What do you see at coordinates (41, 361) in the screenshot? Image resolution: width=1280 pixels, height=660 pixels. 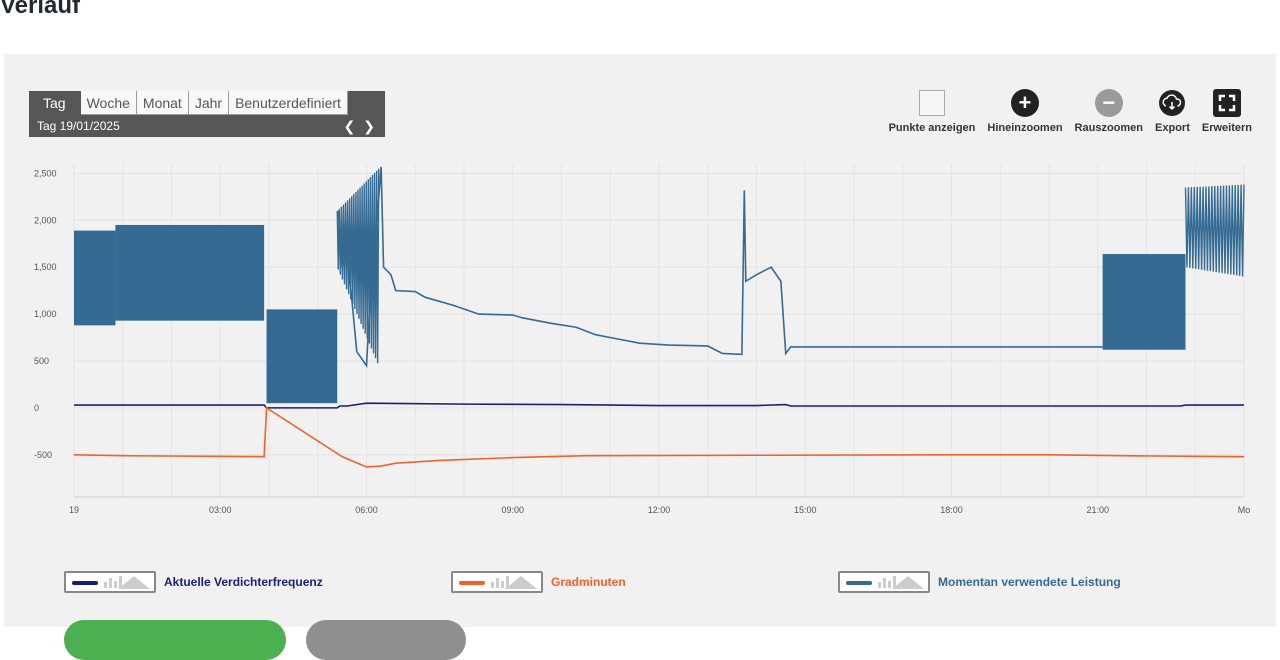 I see `y-tick-label: 500` at bounding box center [41, 361].